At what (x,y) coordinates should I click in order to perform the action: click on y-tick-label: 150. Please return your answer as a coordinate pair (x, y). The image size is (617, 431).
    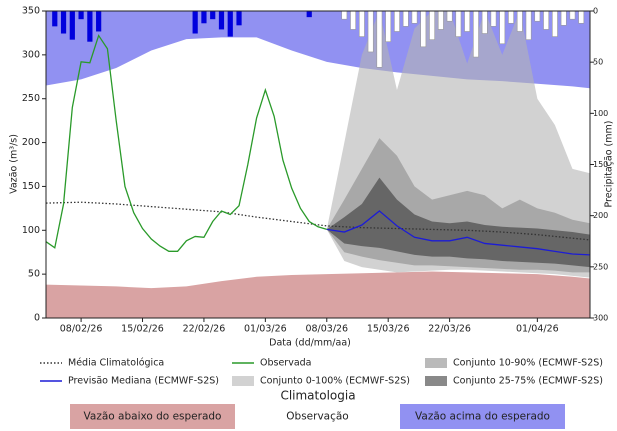
    Looking at the image, I should click on (31, 186).